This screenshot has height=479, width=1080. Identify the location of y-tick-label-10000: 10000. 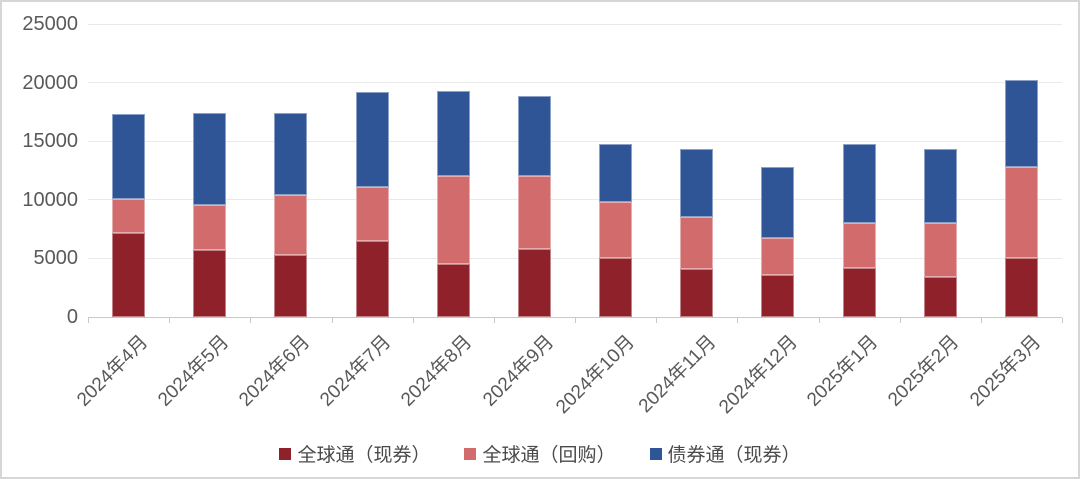
(50, 199).